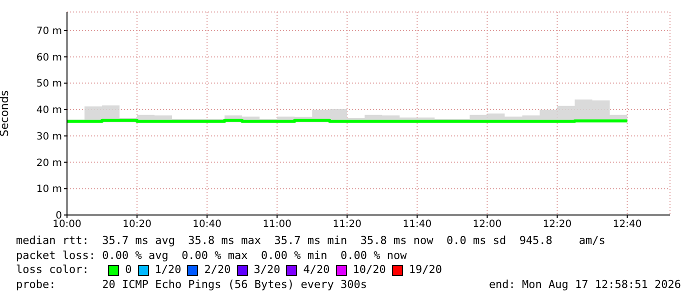  What do you see at coordinates (5, 113) in the screenshot?
I see `y-axis-title: Seconds` at bounding box center [5, 113].